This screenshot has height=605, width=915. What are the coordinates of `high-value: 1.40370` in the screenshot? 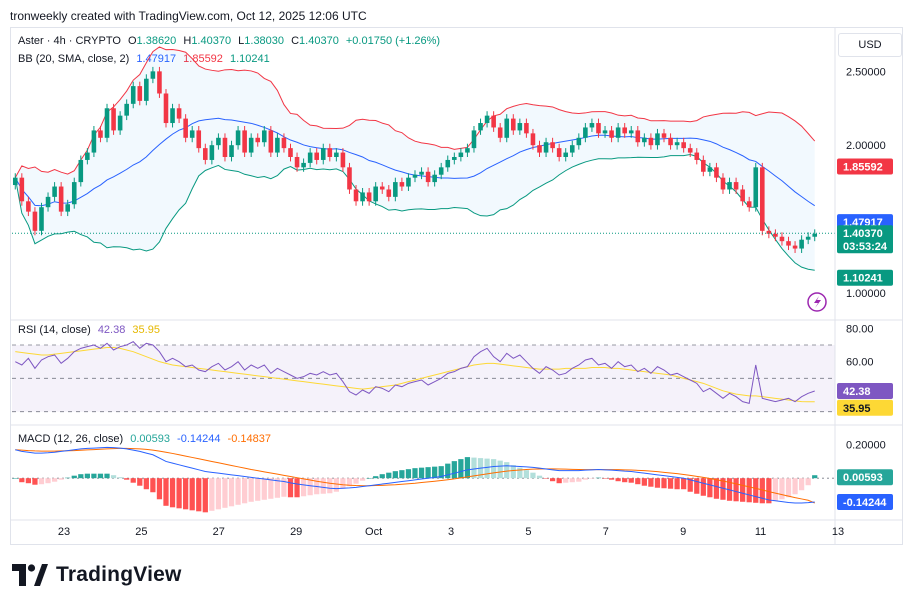 It's located at (211, 41).